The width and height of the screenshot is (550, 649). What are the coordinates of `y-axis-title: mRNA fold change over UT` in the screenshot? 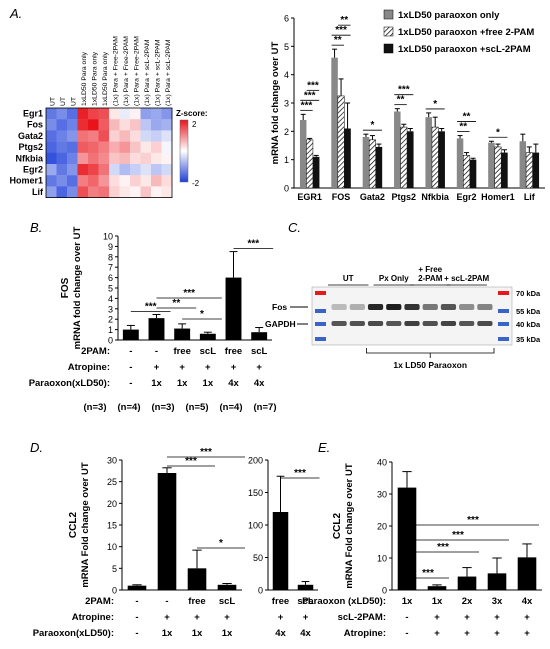 It's located at (275, 102).